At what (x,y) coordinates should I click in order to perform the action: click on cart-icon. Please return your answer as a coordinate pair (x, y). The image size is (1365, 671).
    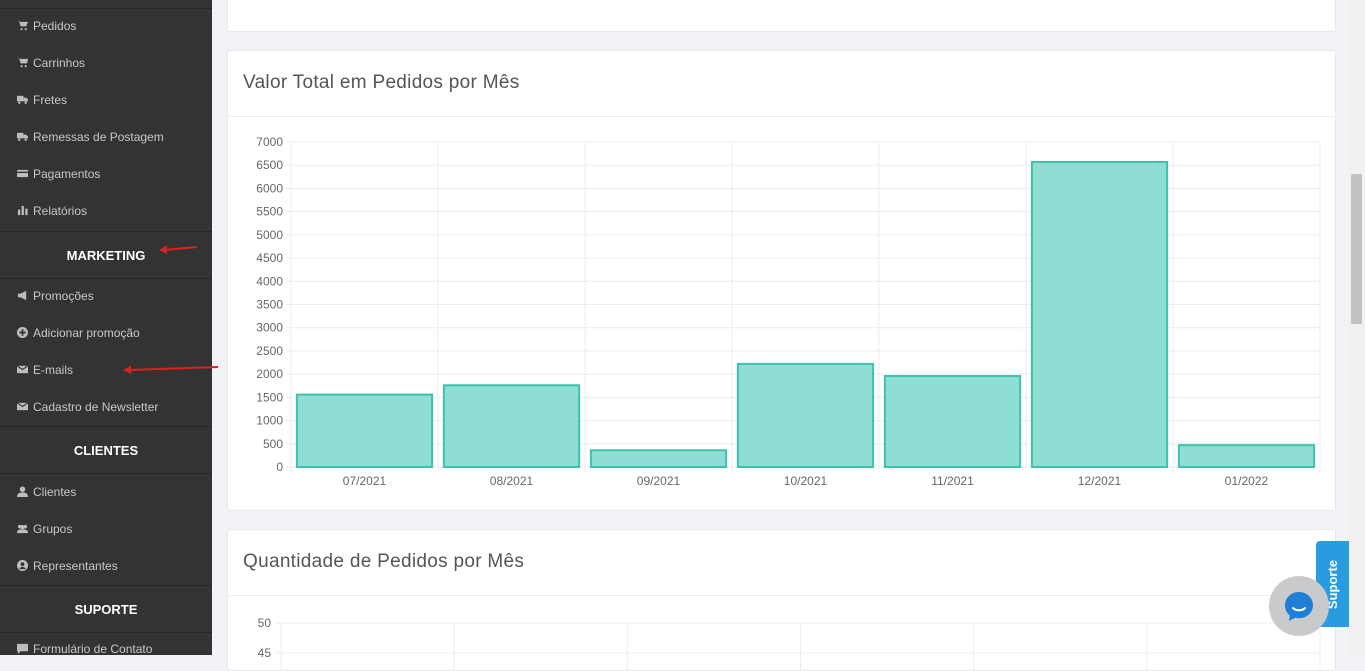
    Looking at the image, I should click on (22, 63).